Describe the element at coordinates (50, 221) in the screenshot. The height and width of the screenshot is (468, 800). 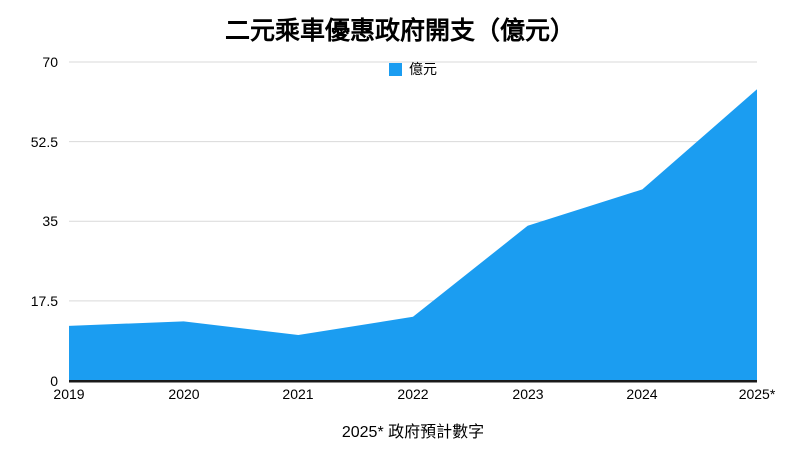
I see `y-axis-tick-label: 35` at that location.